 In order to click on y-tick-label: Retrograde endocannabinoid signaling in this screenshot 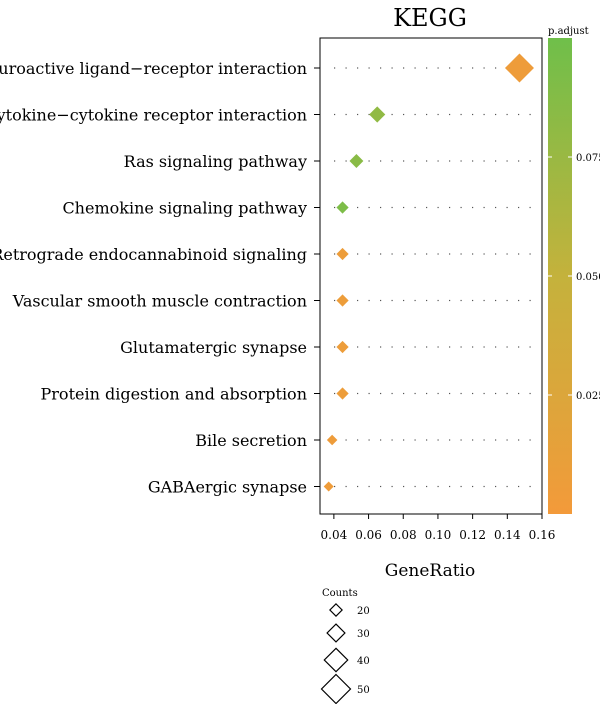, I will do `click(153, 254)`.